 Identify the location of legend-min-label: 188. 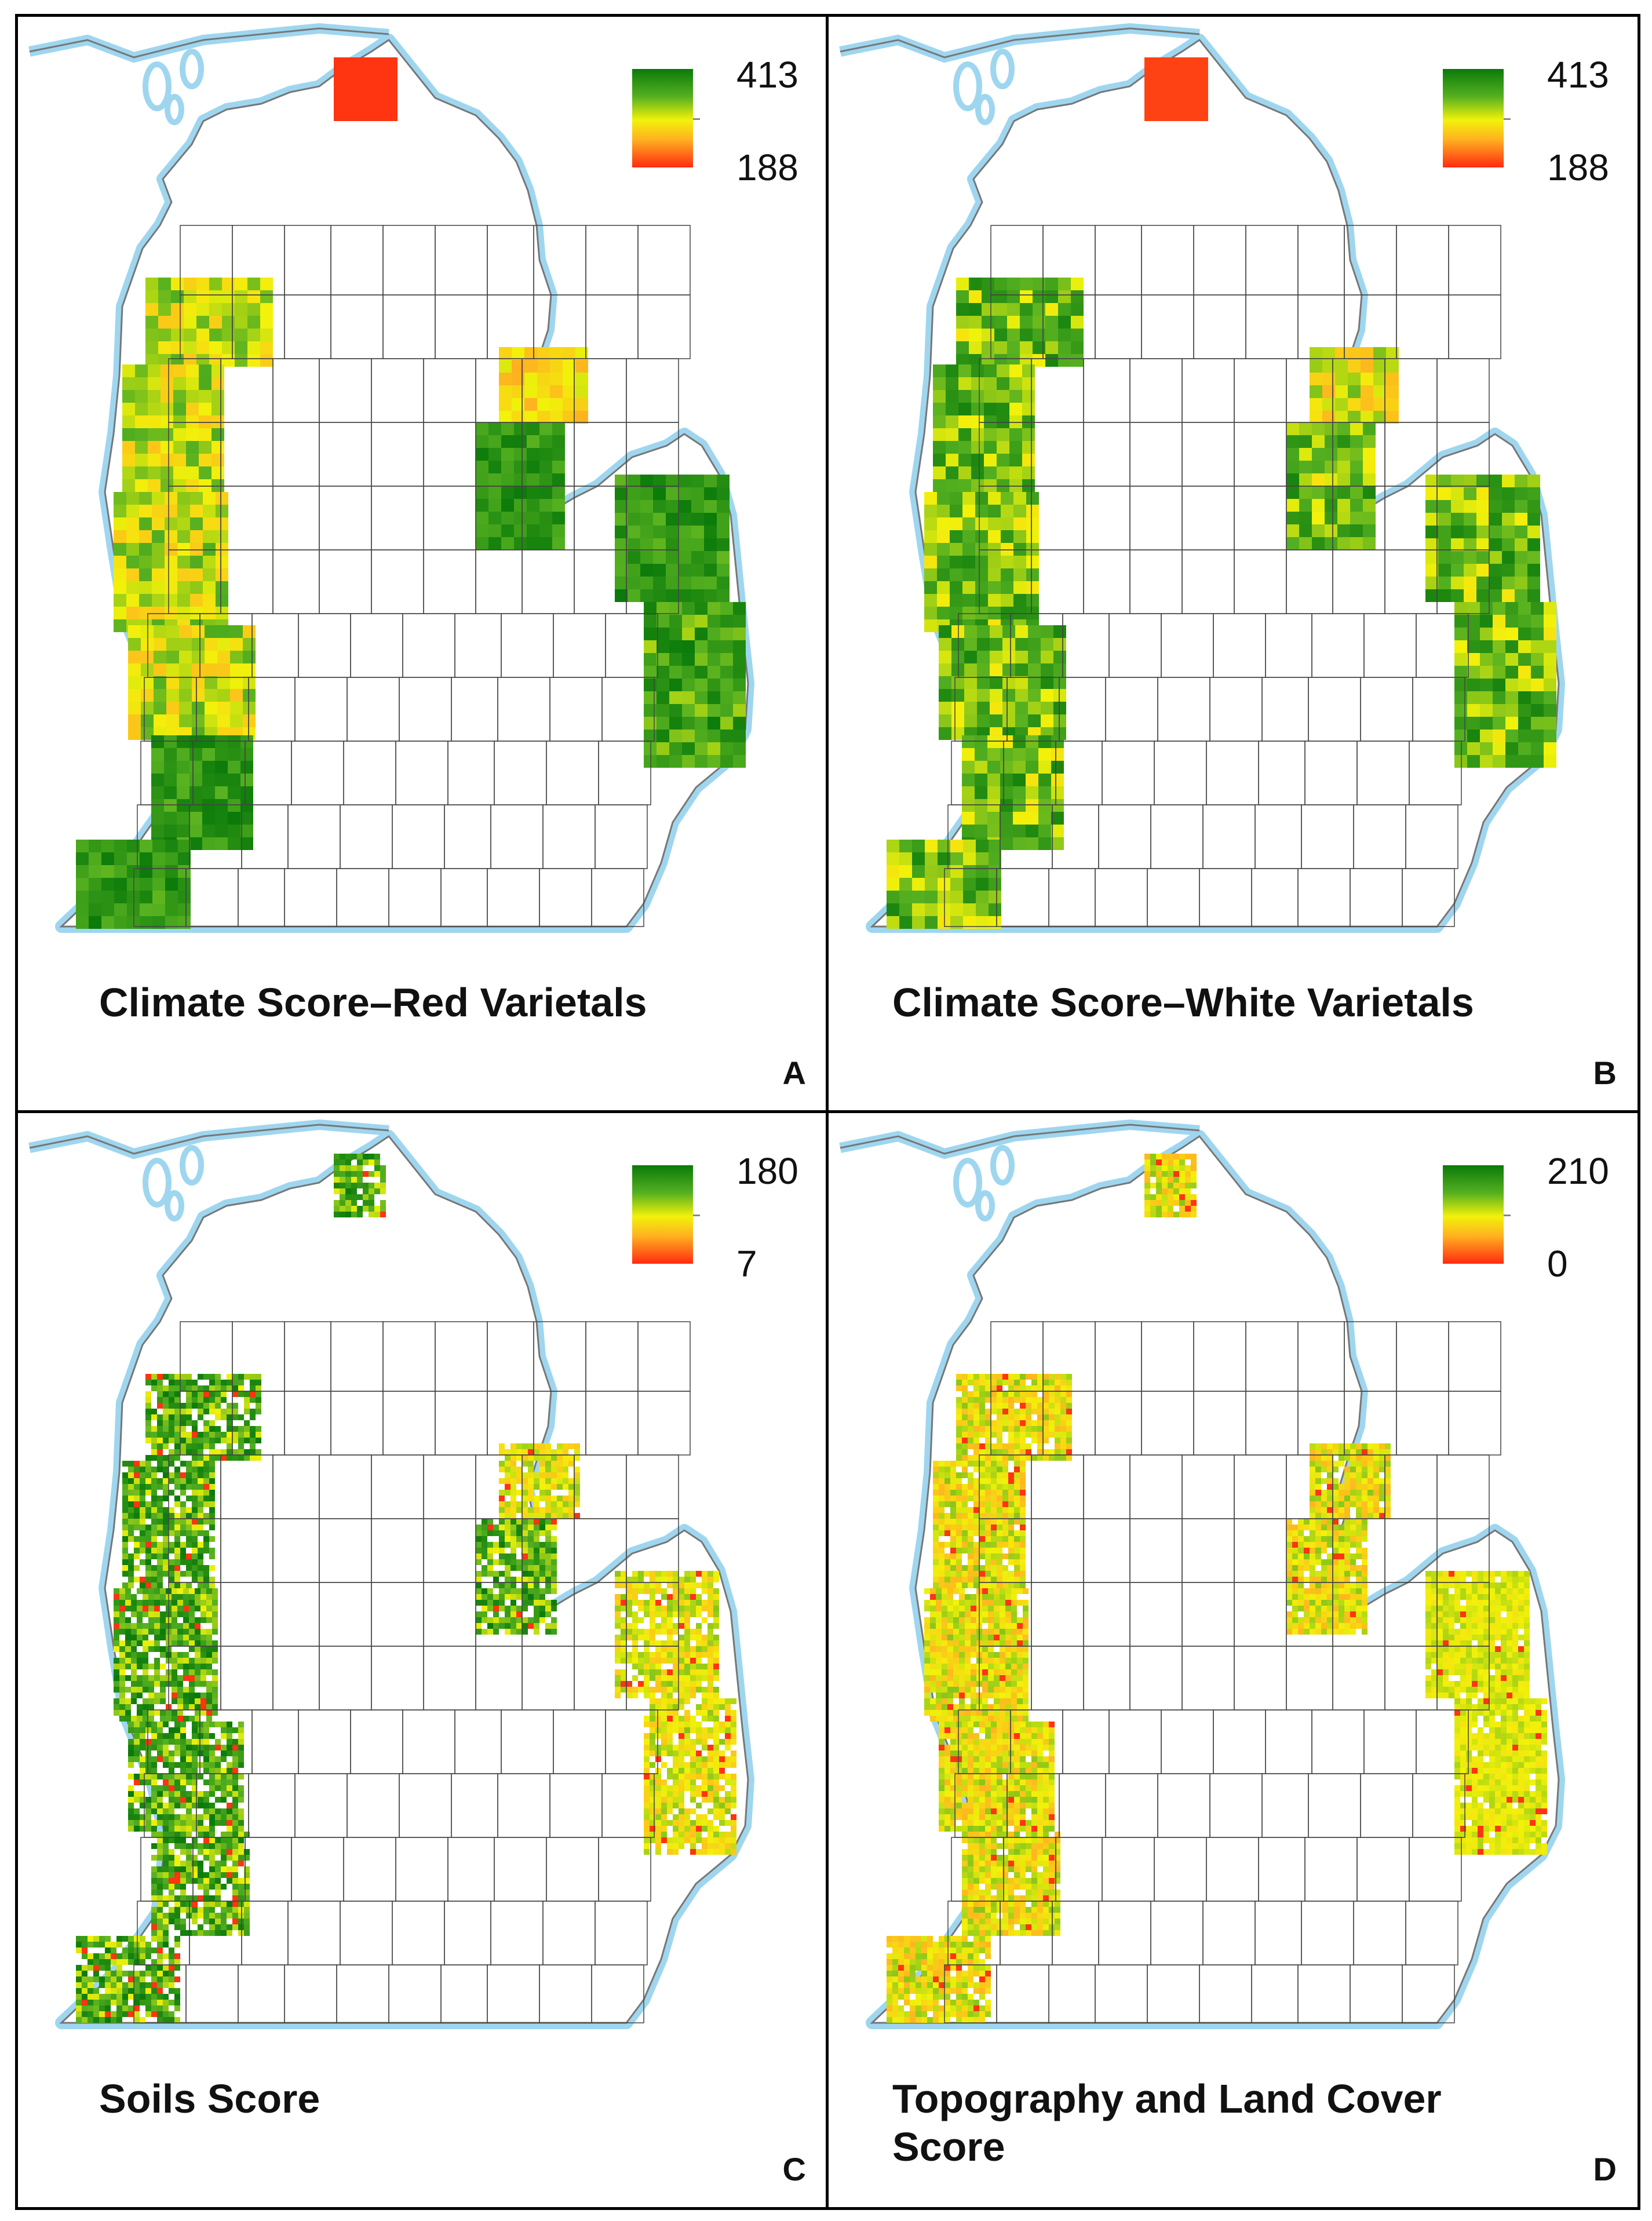
(1578, 167).